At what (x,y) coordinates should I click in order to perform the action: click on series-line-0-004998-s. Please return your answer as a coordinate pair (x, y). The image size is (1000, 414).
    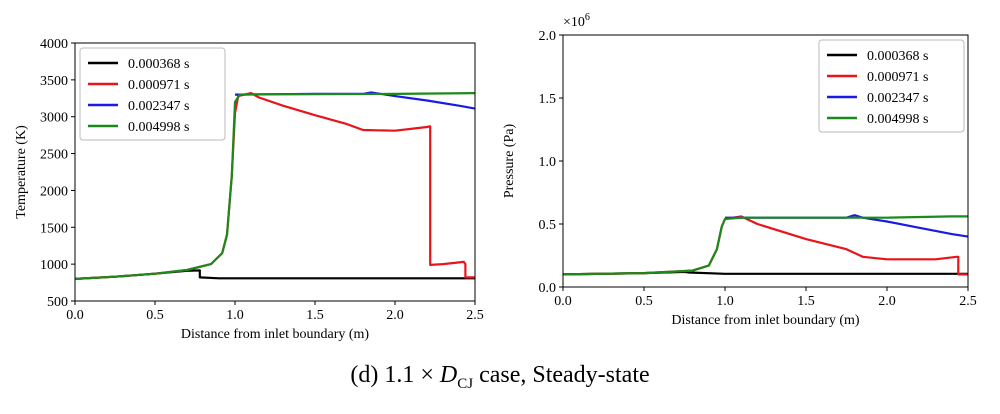
    Looking at the image, I should click on (765, 245).